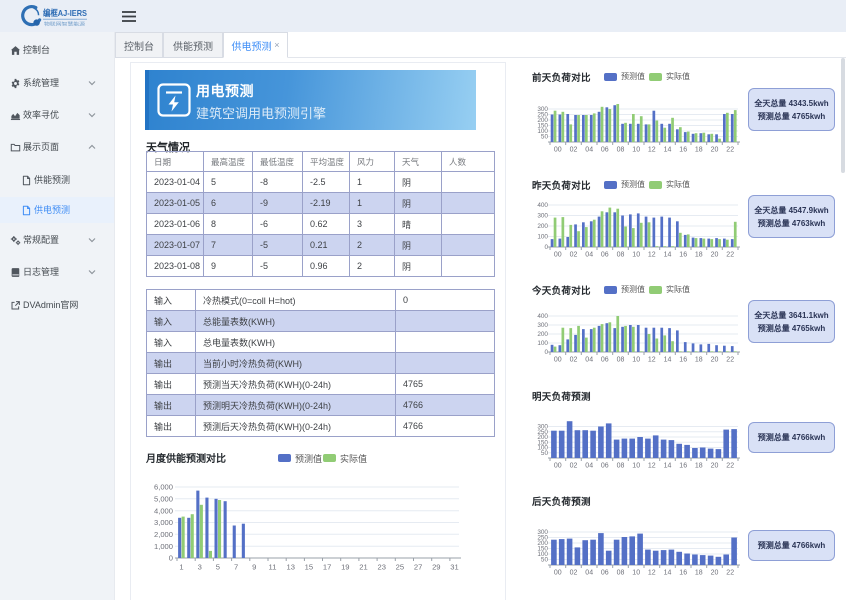 This screenshot has width=846, height=600. I want to click on svg-text: 物联网智慧能源, so click(65, 24).